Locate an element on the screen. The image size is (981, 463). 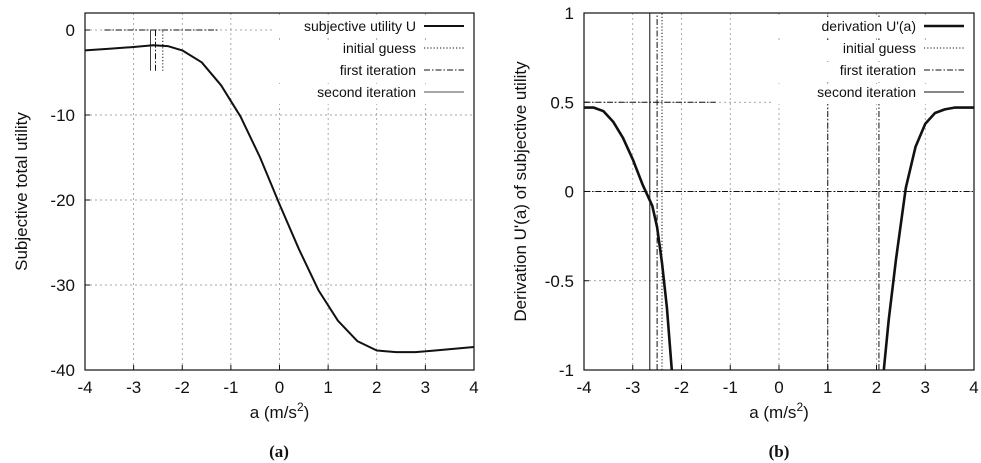
panel-caption: (b) is located at coordinates (779, 451).